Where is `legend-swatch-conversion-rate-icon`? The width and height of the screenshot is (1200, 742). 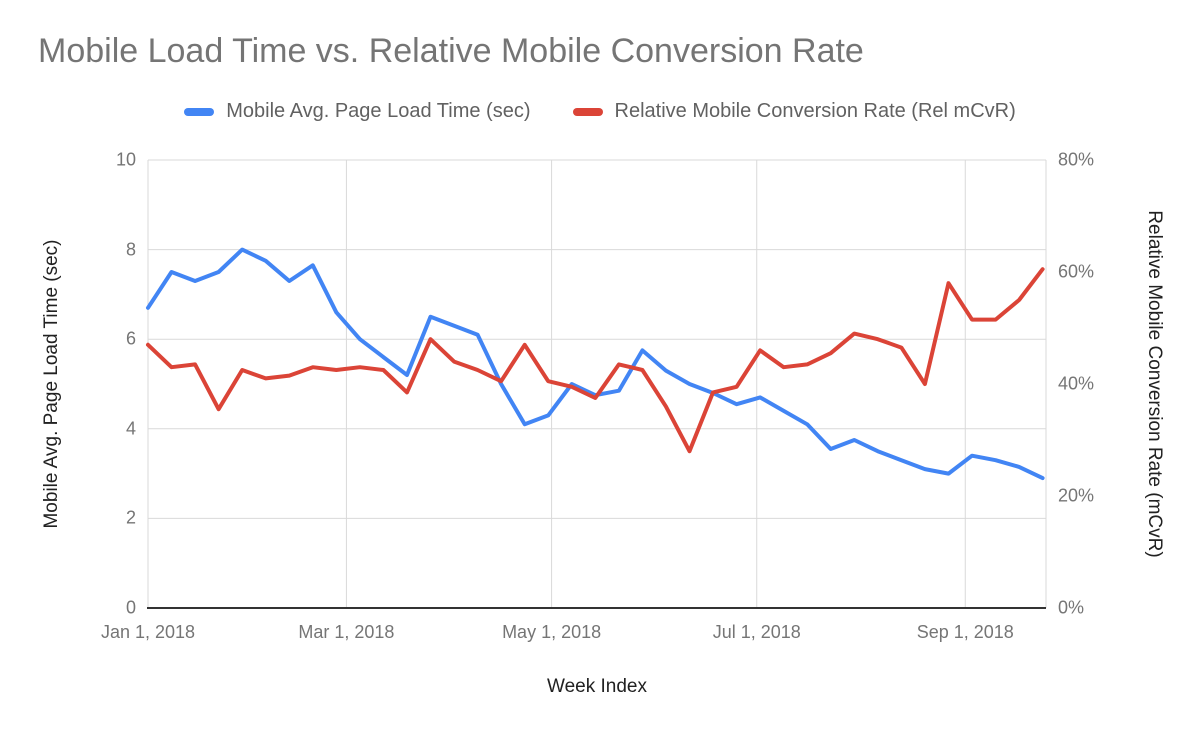 legend-swatch-conversion-rate-icon is located at coordinates (587, 111).